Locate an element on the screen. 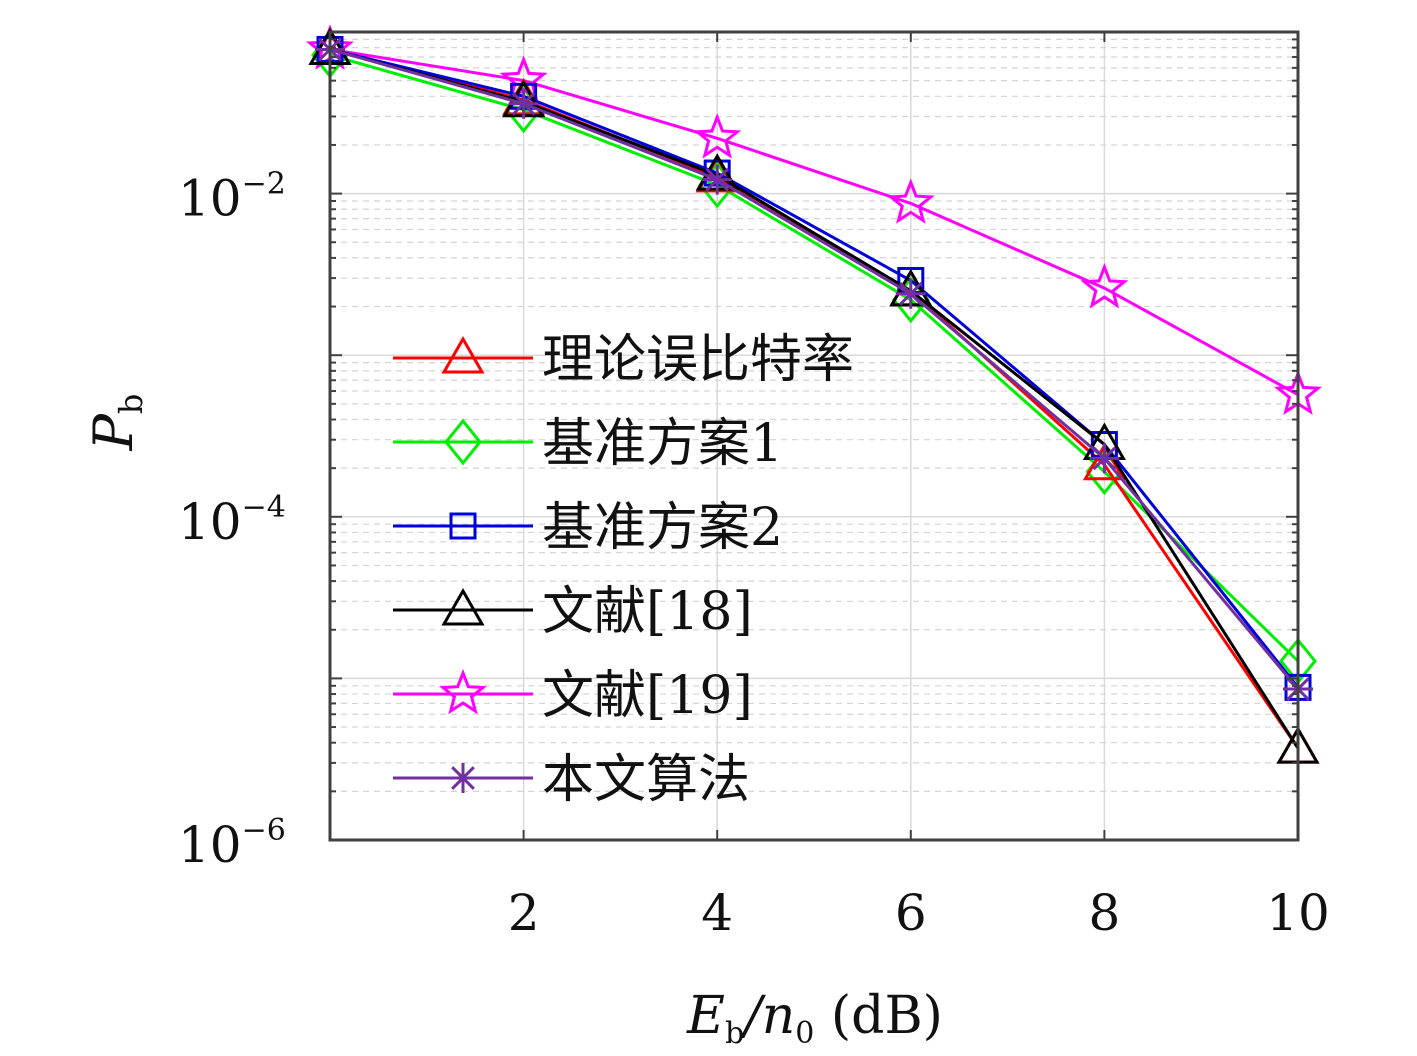 The height and width of the screenshot is (1056, 1417). y-tick-label: 10⁻⁶ is located at coordinates (232, 843).